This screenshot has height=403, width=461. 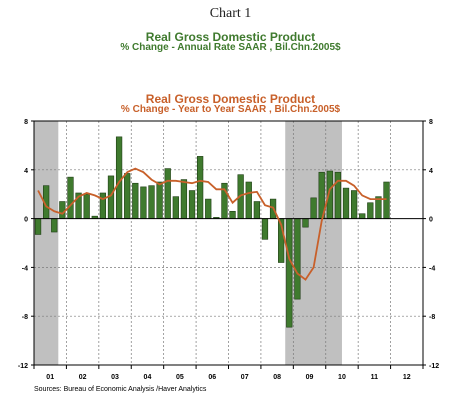 What do you see at coordinates (26, 122) in the screenshot?
I see `y-tick-label-left: 8` at bounding box center [26, 122].